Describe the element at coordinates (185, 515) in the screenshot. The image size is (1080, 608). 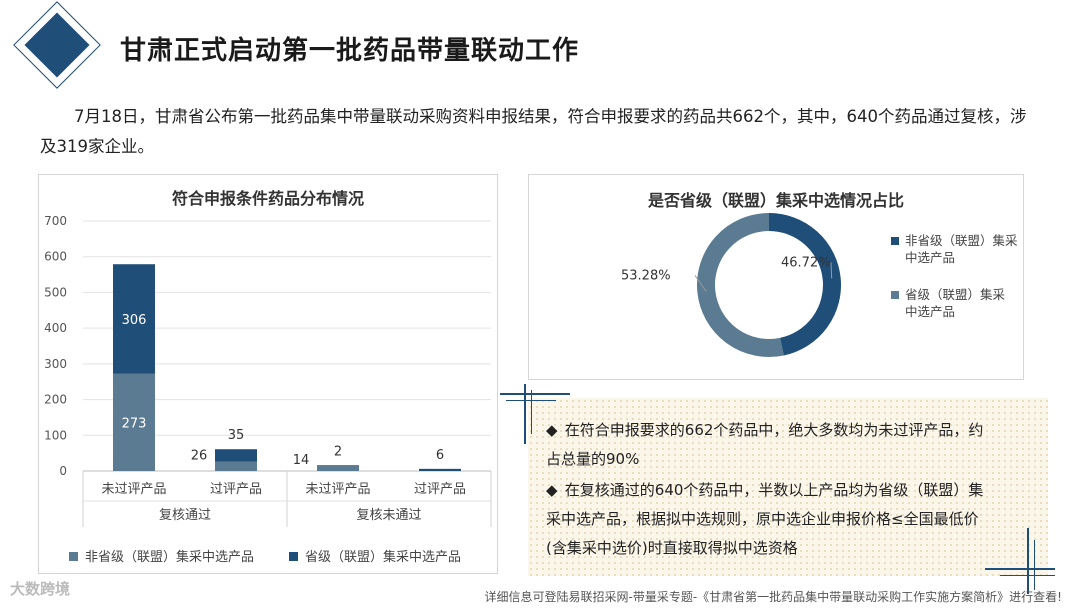
I see `group-label: 复核通过` at that location.